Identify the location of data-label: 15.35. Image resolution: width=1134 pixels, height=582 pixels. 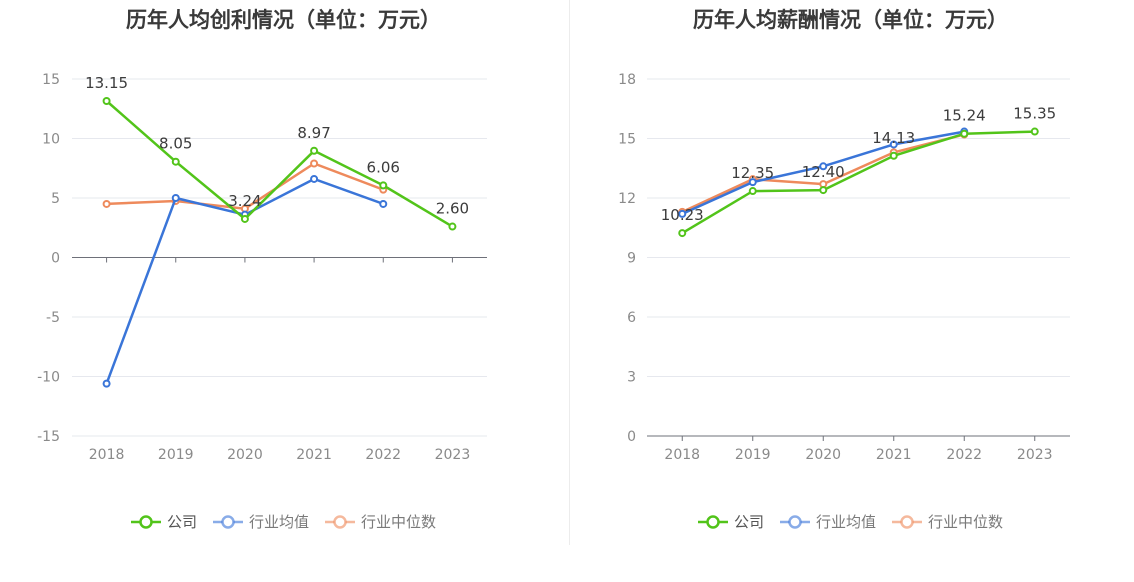
(1034, 114).